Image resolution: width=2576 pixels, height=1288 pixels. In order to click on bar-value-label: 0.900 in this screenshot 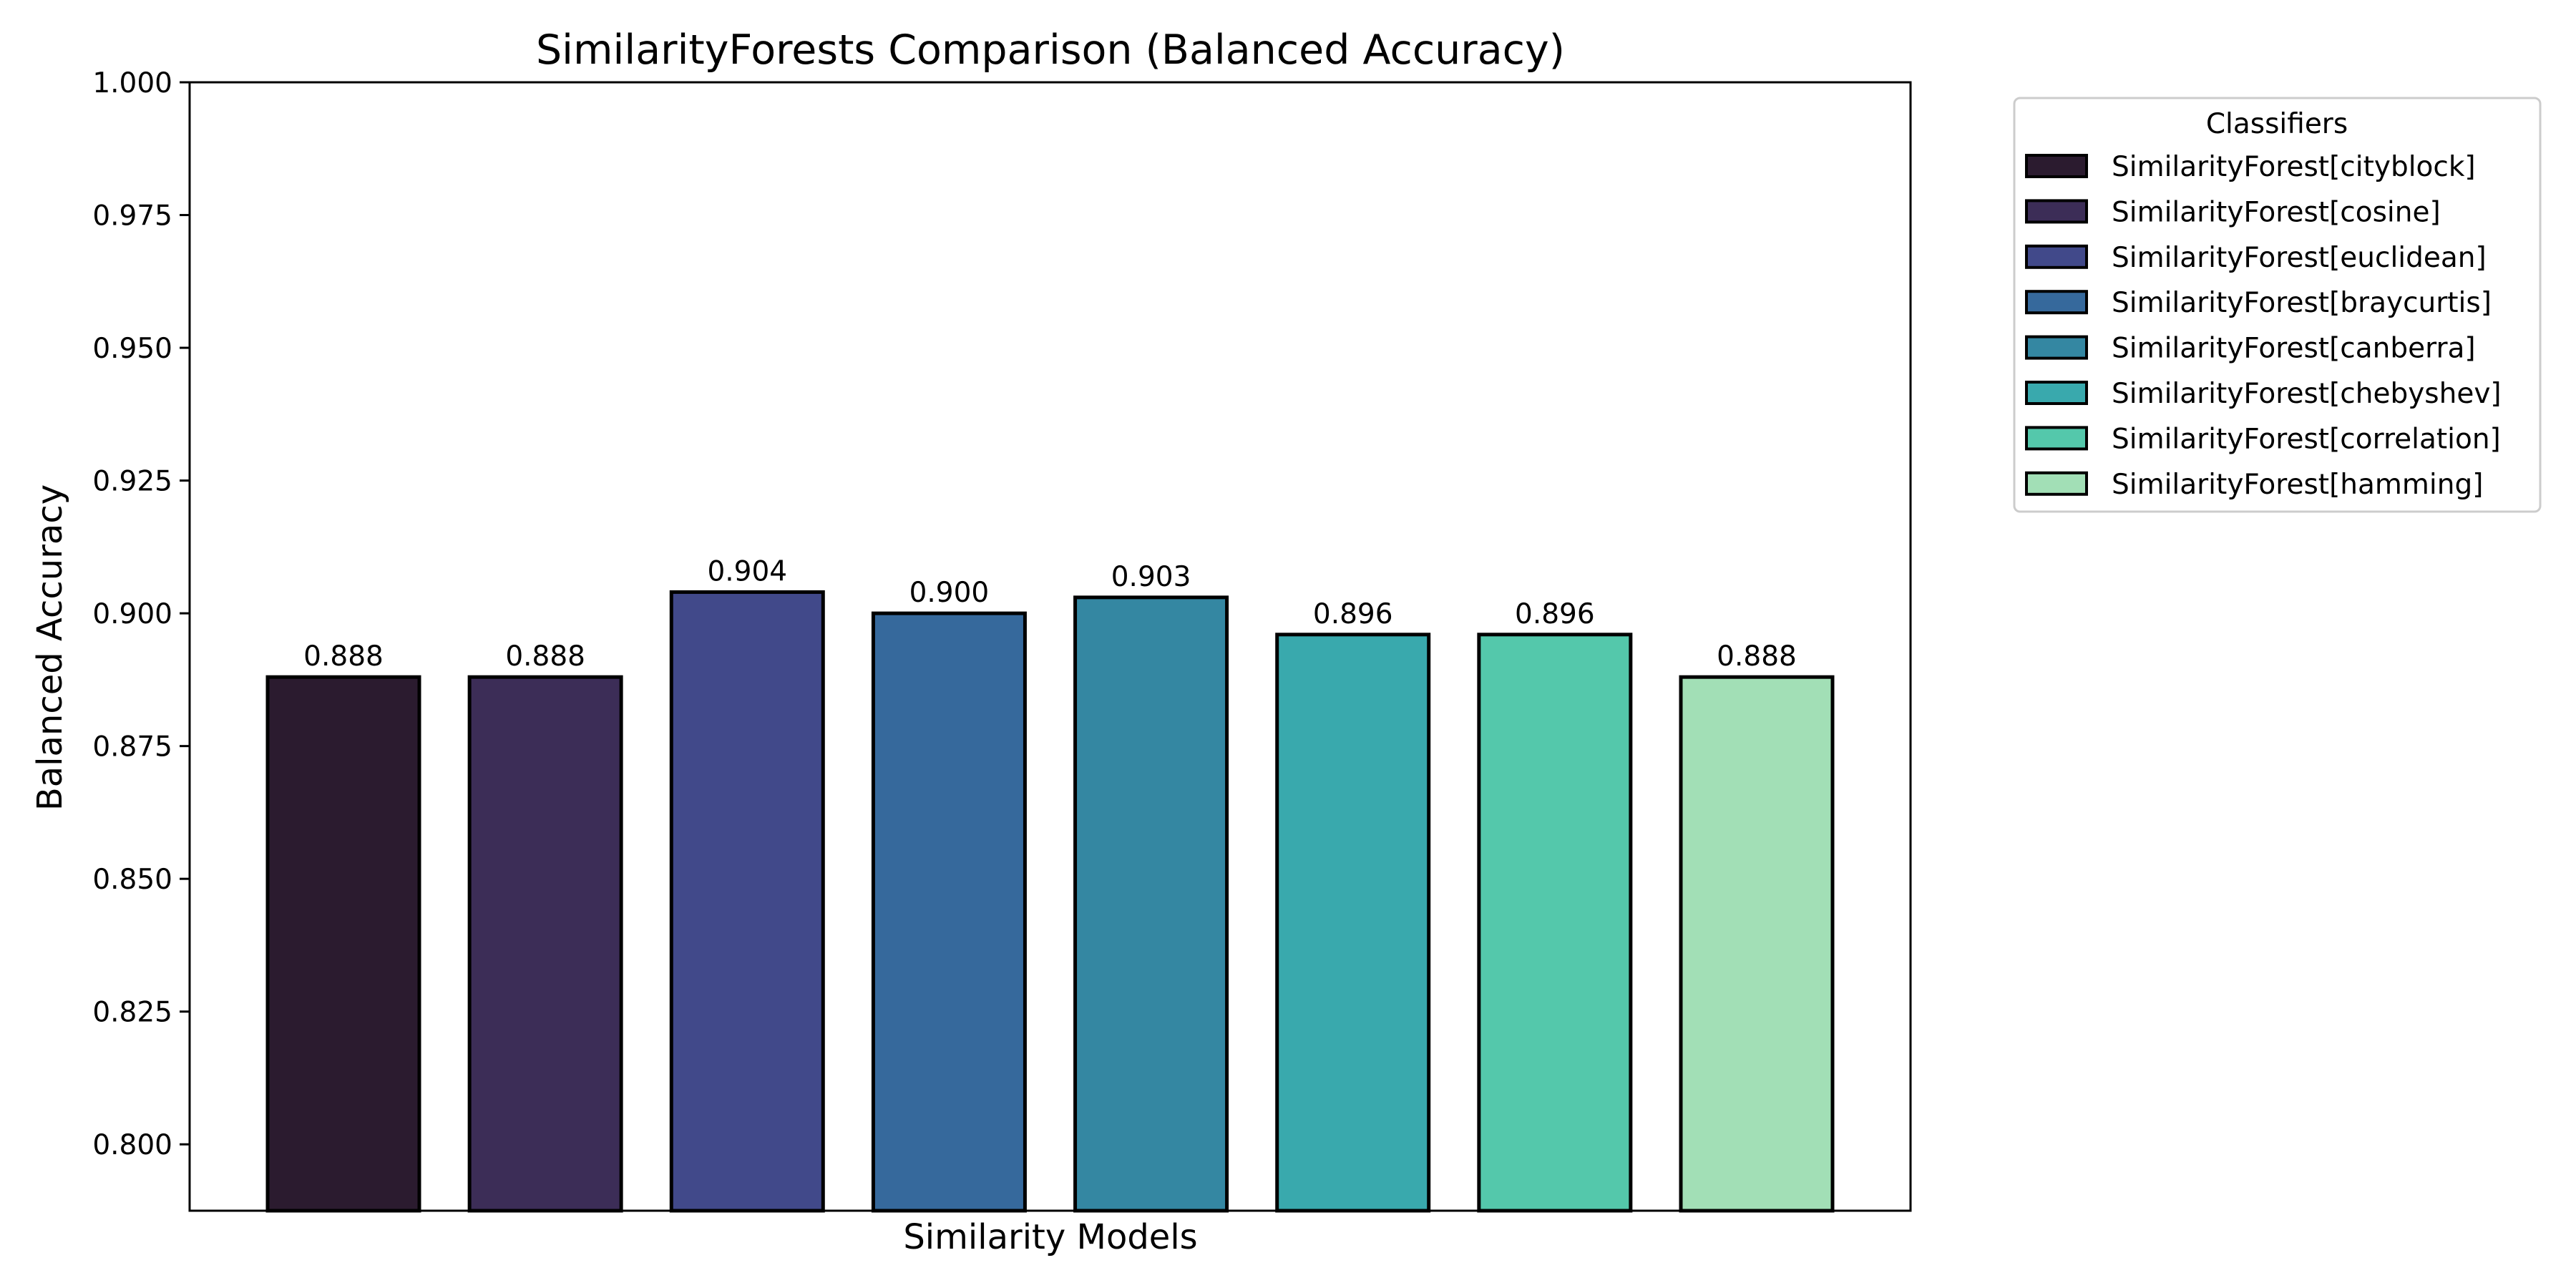, I will do `click(949, 593)`.